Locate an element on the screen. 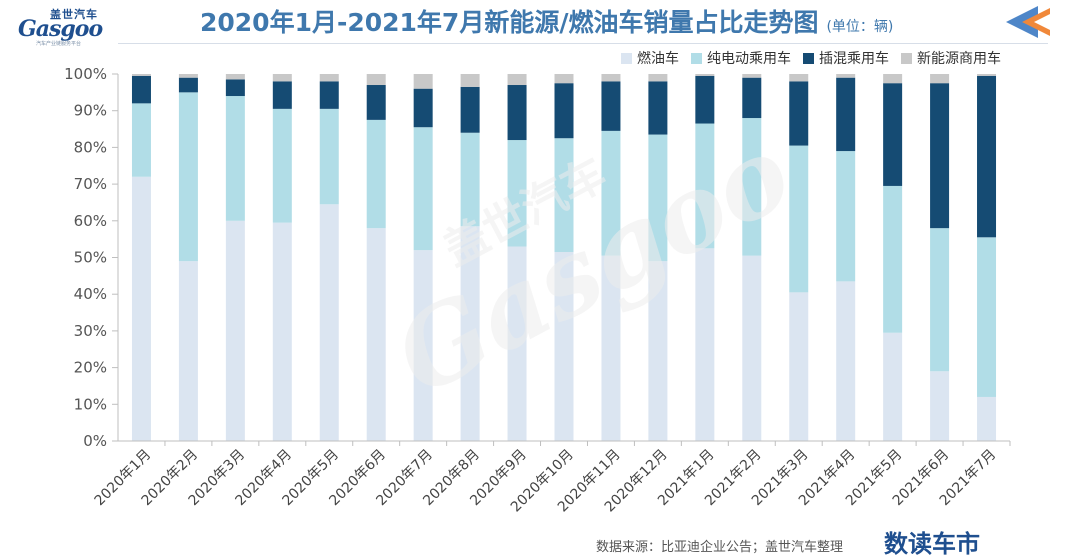  legend-item-bev: 纯电动乘用车 is located at coordinates (741, 58).